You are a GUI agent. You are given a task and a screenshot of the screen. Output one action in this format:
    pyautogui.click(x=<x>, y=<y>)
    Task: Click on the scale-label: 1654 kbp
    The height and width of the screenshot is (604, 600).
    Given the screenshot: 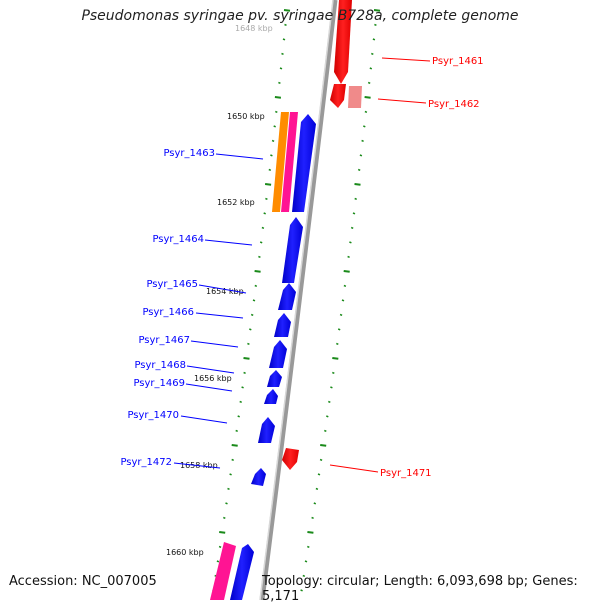 What is the action you would take?
    pyautogui.click(x=225, y=291)
    